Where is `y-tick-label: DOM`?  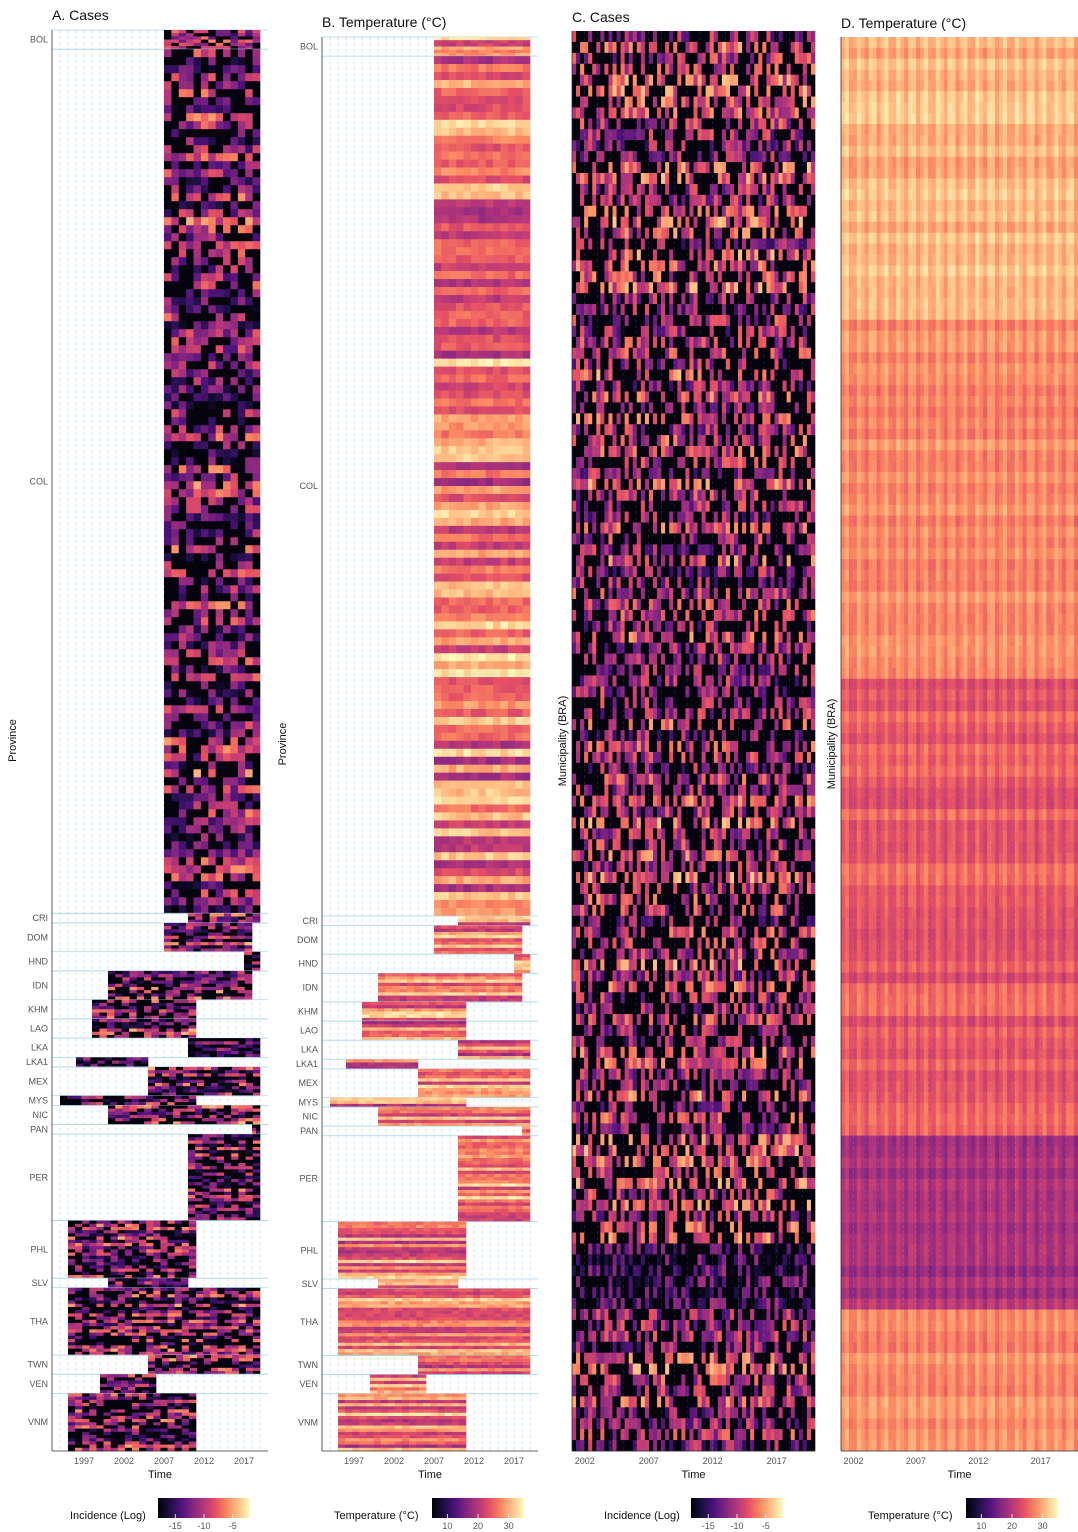 y-tick-label: DOM is located at coordinates (37, 937).